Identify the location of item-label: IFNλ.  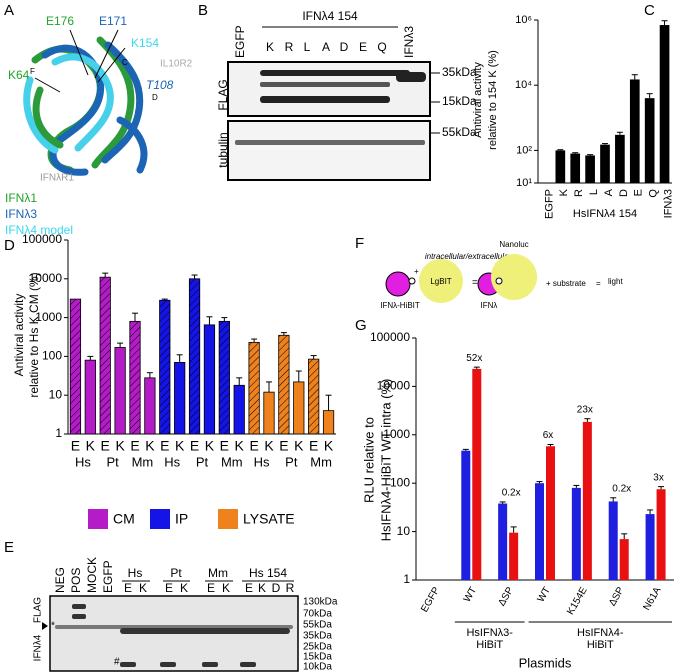
(489, 305).